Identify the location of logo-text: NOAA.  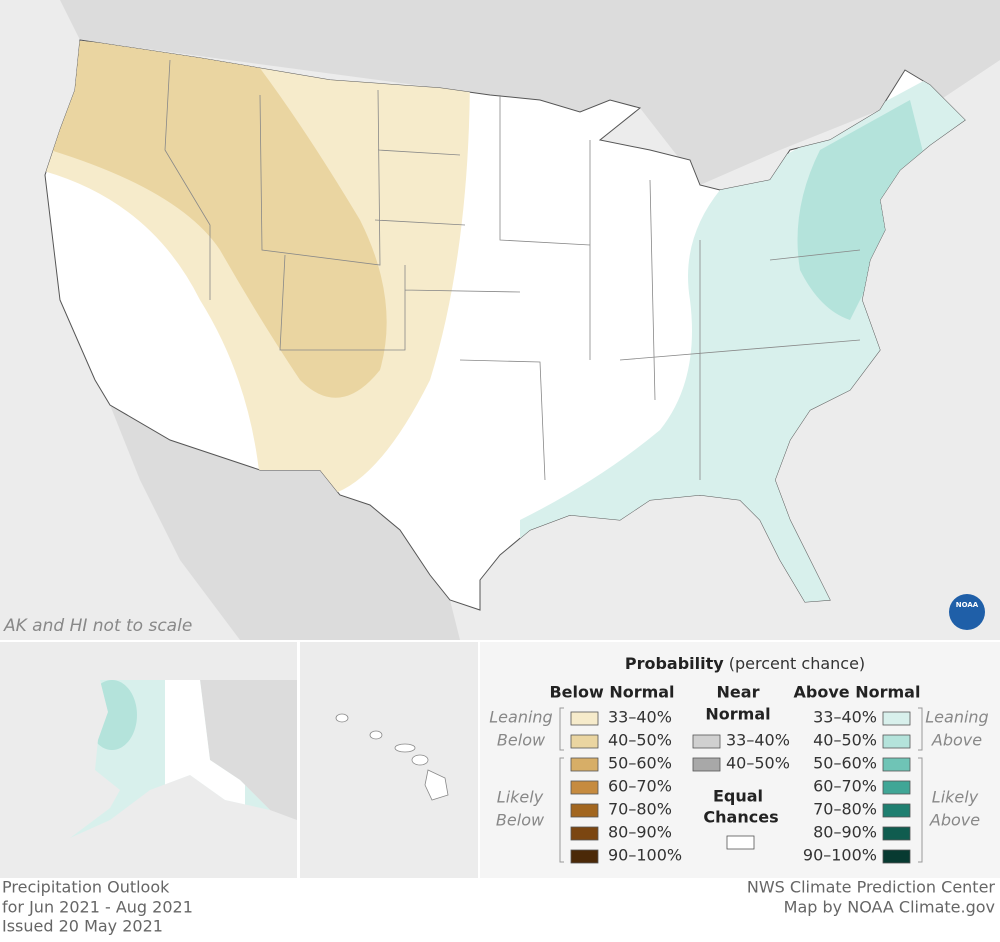
(967, 605).